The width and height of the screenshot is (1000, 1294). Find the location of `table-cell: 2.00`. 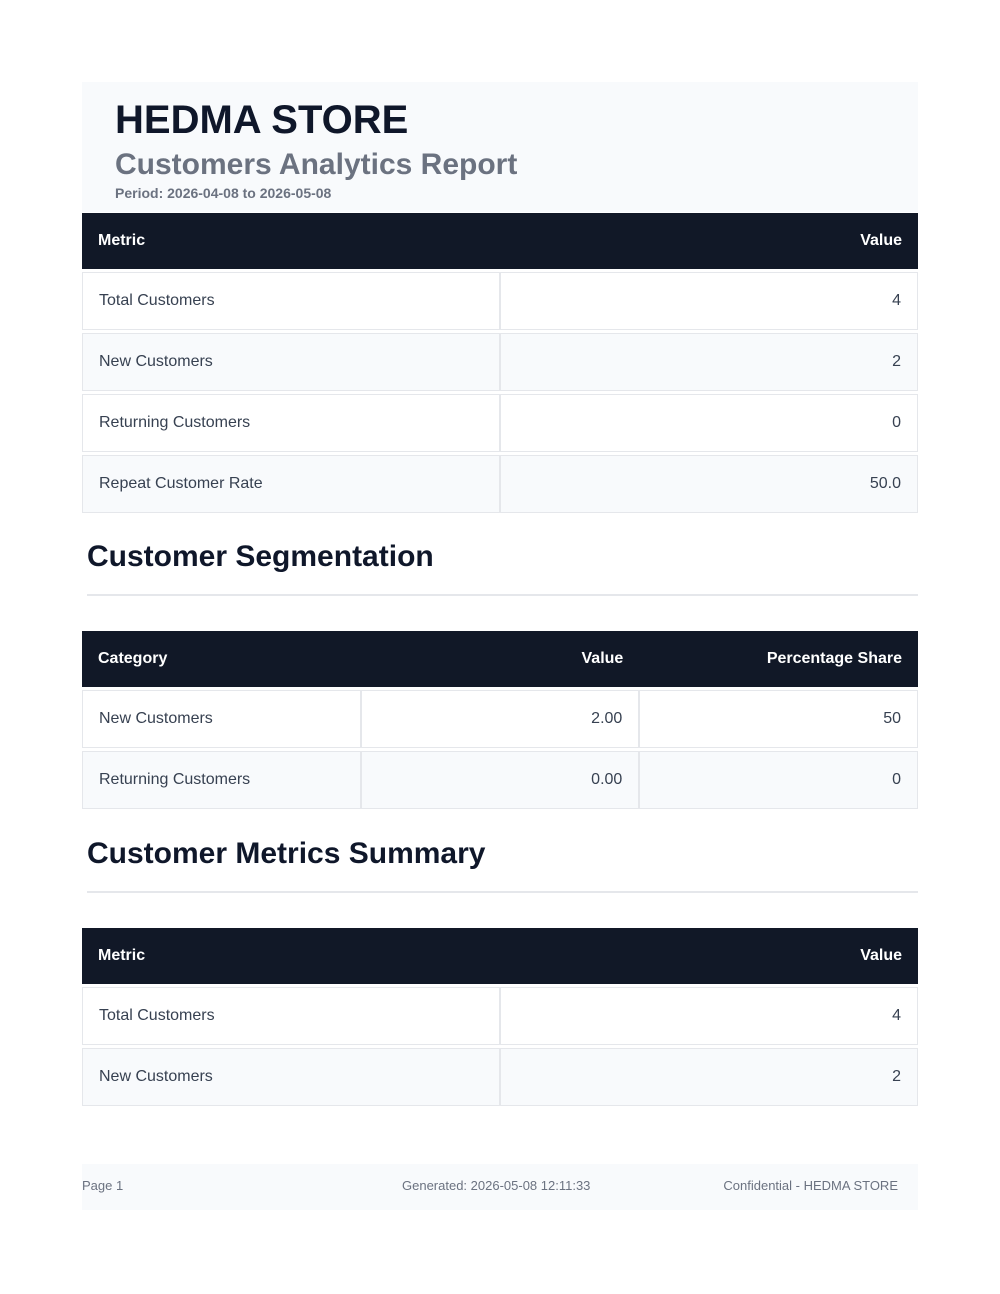

table-cell: 2.00 is located at coordinates (500, 719).